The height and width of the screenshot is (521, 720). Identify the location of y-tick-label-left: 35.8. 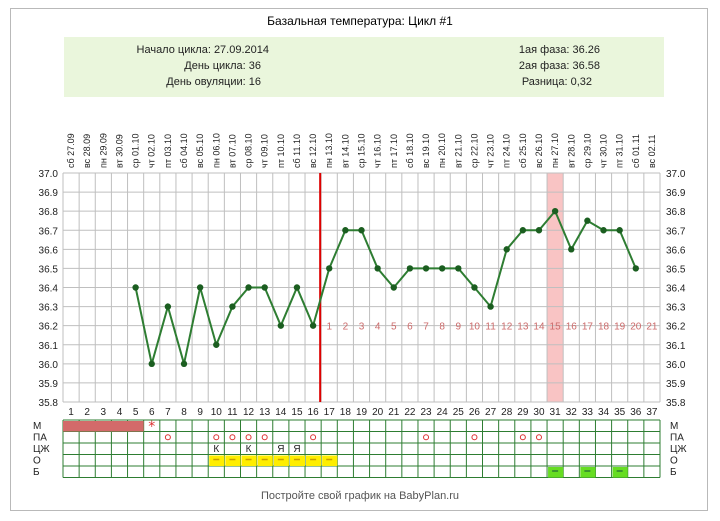
(49, 403).